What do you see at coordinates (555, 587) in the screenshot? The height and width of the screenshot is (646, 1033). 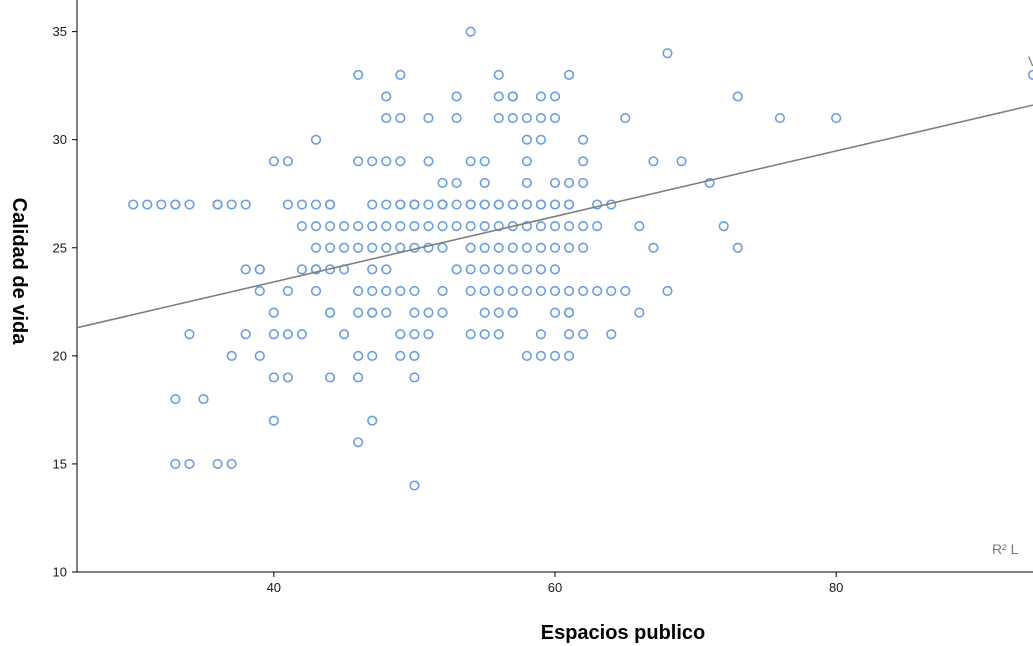 I see `x-tick-label: 60` at bounding box center [555, 587].